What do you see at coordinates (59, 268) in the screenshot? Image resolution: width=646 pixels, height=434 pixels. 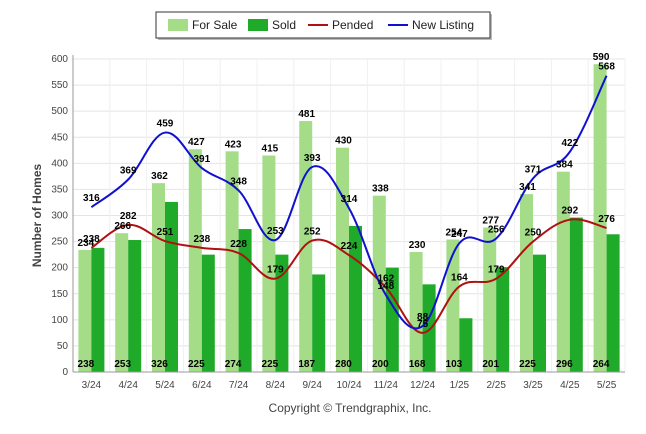 I see `y-tick-label: 200` at bounding box center [59, 268].